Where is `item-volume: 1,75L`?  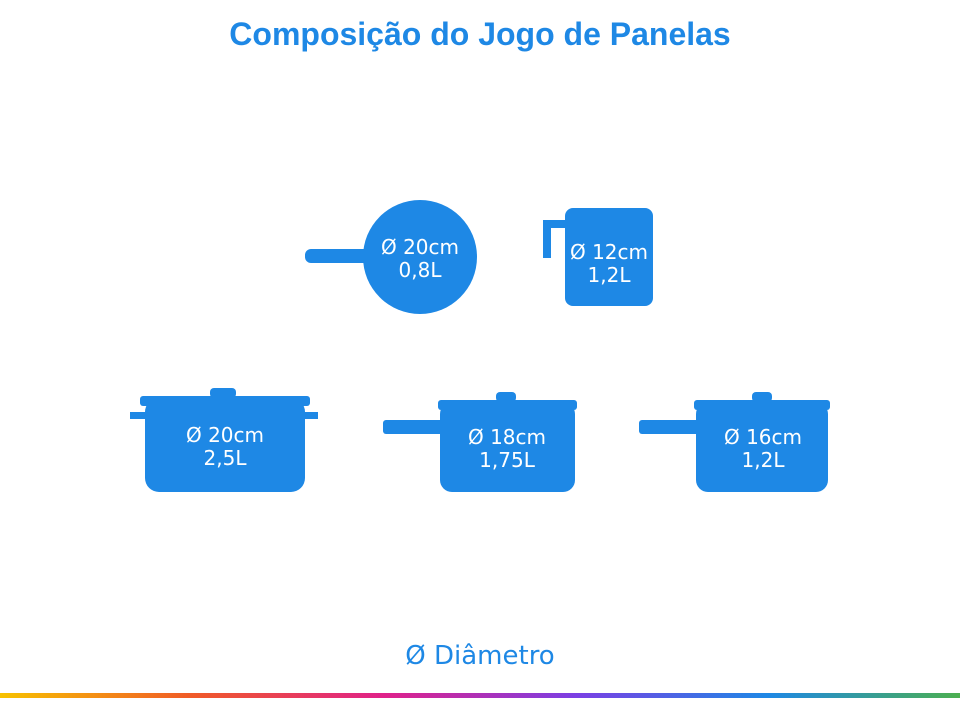
item-volume: 1,75L is located at coordinates (507, 460).